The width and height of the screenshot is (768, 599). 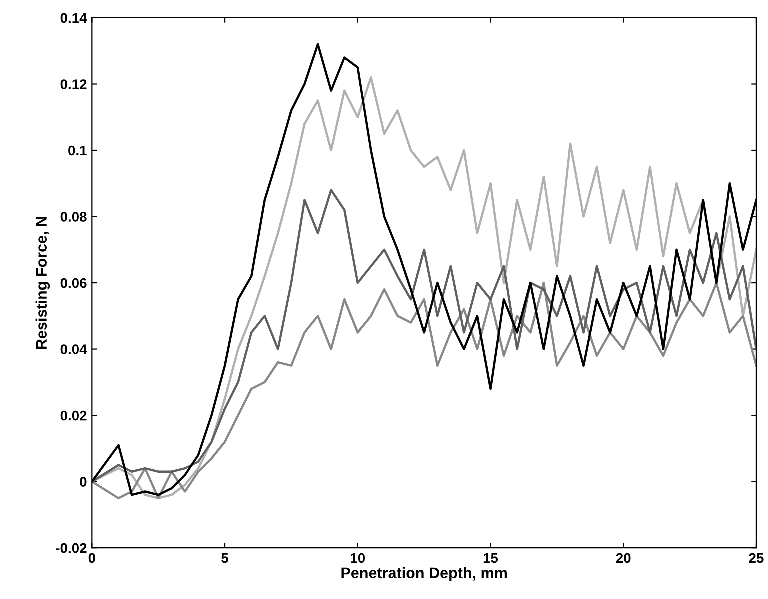 I want to click on y-tick-label: 0.04, so click(x=74, y=349).